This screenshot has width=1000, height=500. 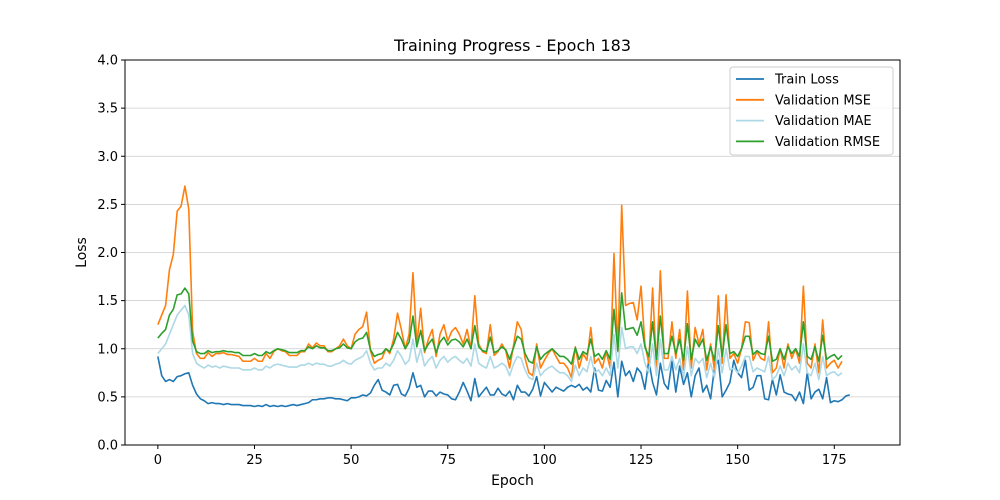 I want to click on y-axis-title: Loss, so click(x=82, y=252).